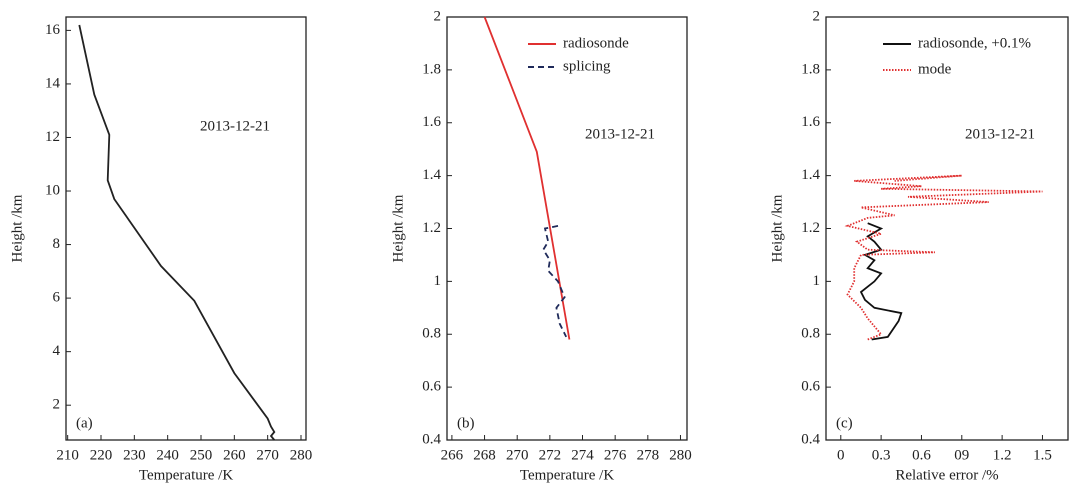 The height and width of the screenshot is (499, 1089). Describe the element at coordinates (52, 137) in the screenshot. I see `y-tick-label: 12` at that location.